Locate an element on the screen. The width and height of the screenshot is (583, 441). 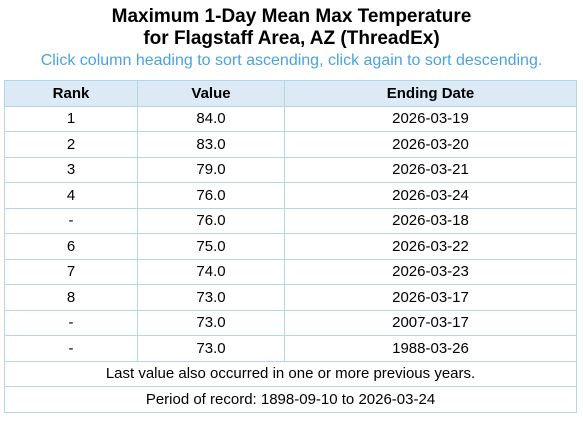
value-cell: 79.0 is located at coordinates (211, 169).